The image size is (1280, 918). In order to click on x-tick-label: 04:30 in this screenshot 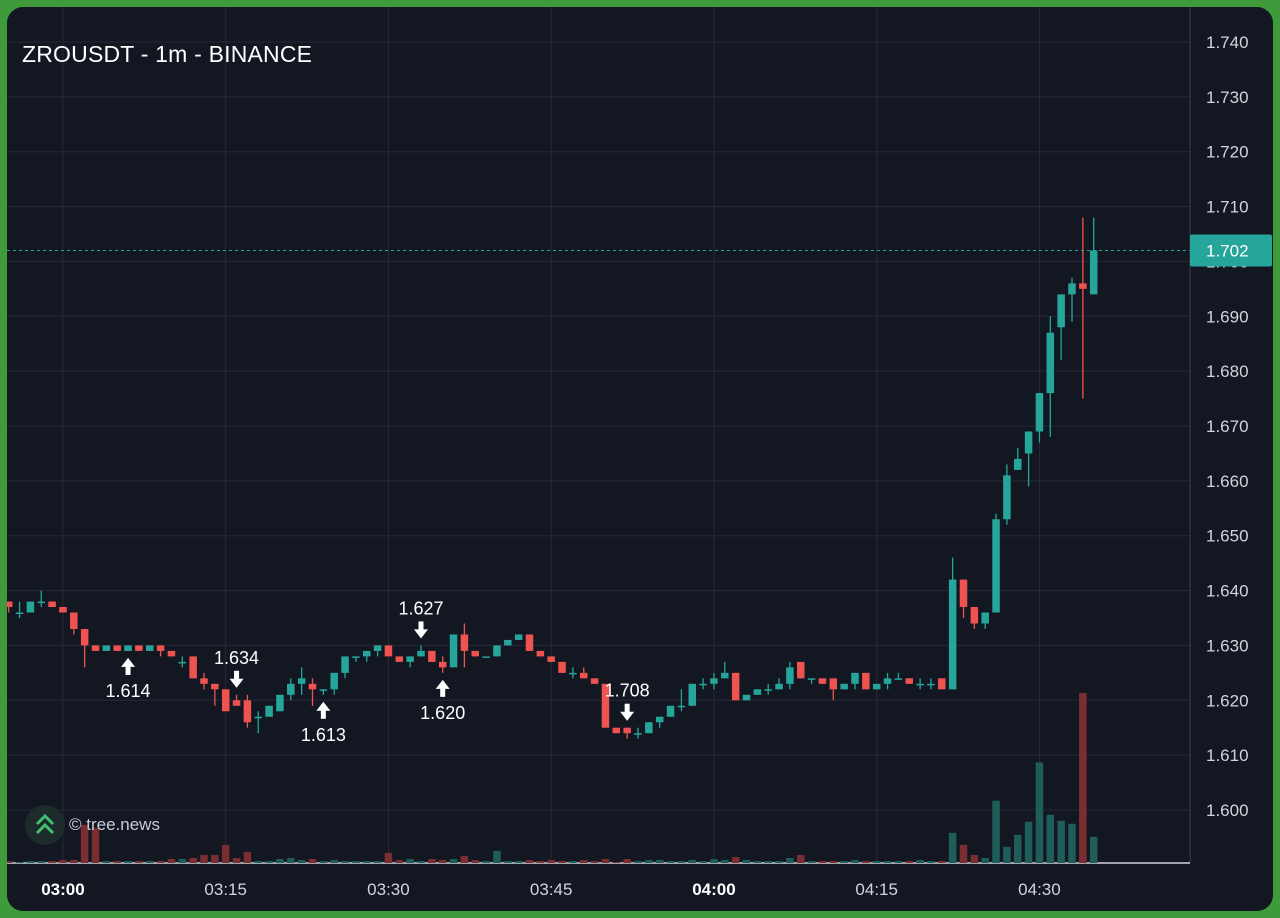, I will do `click(1039, 889)`.